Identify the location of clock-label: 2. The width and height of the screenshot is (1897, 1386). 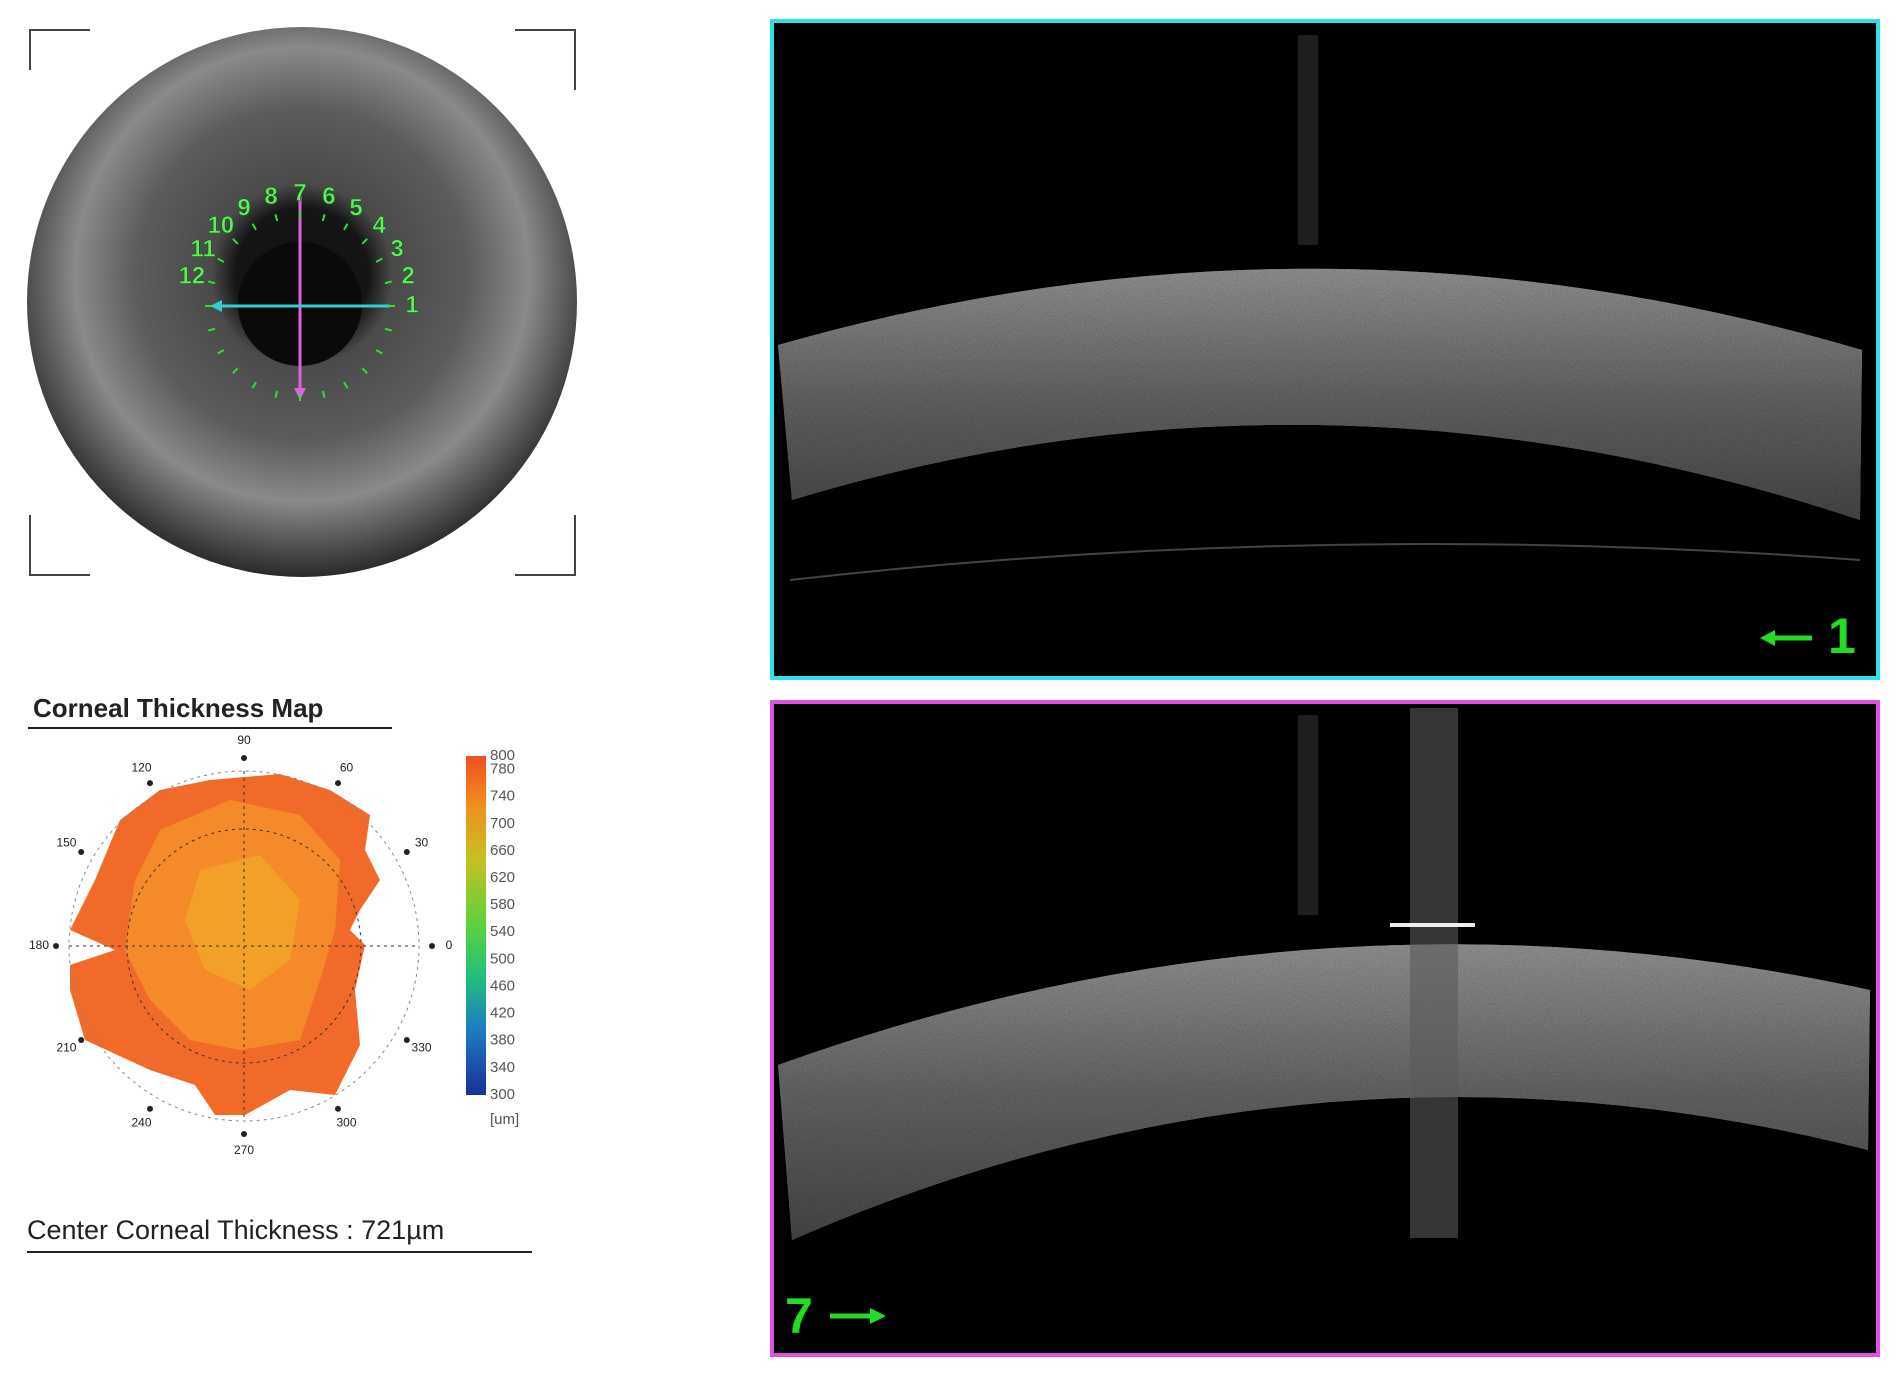
(408, 275).